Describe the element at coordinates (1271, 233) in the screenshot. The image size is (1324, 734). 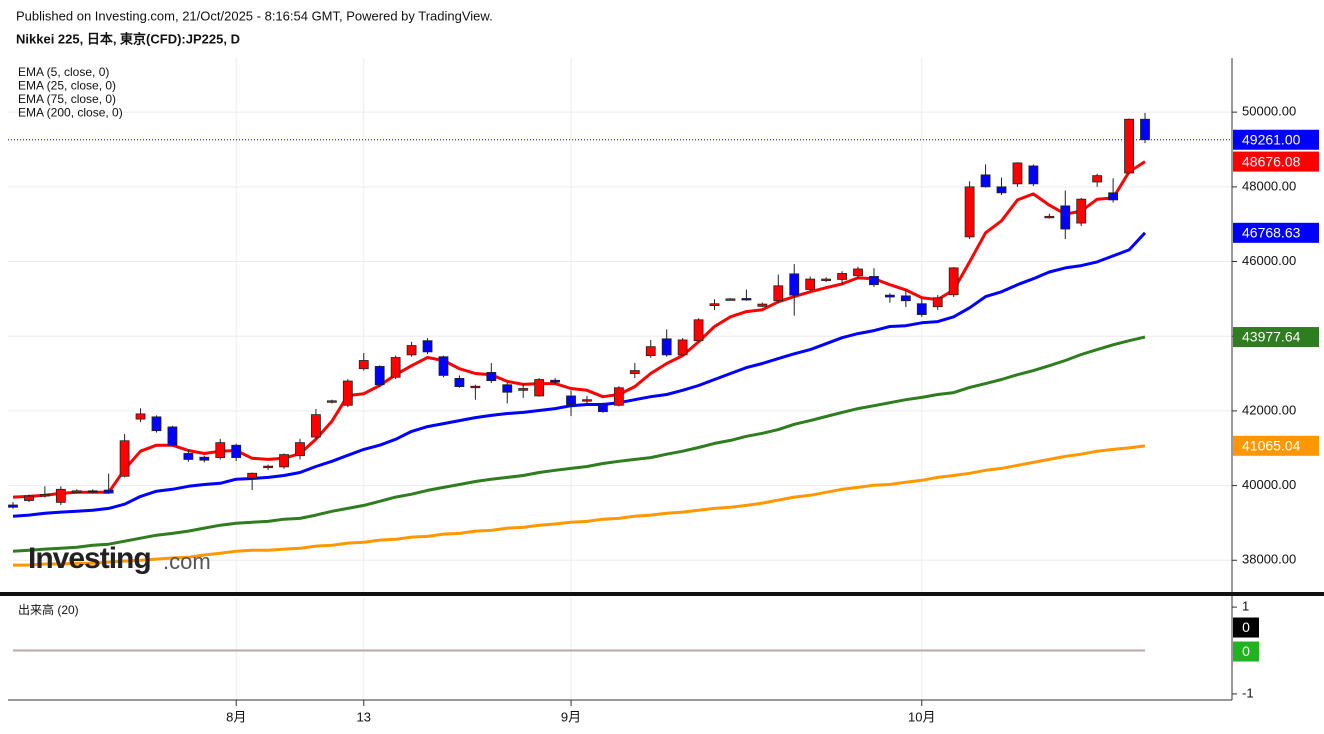
I see `ema-price-tag: 46768.63` at that location.